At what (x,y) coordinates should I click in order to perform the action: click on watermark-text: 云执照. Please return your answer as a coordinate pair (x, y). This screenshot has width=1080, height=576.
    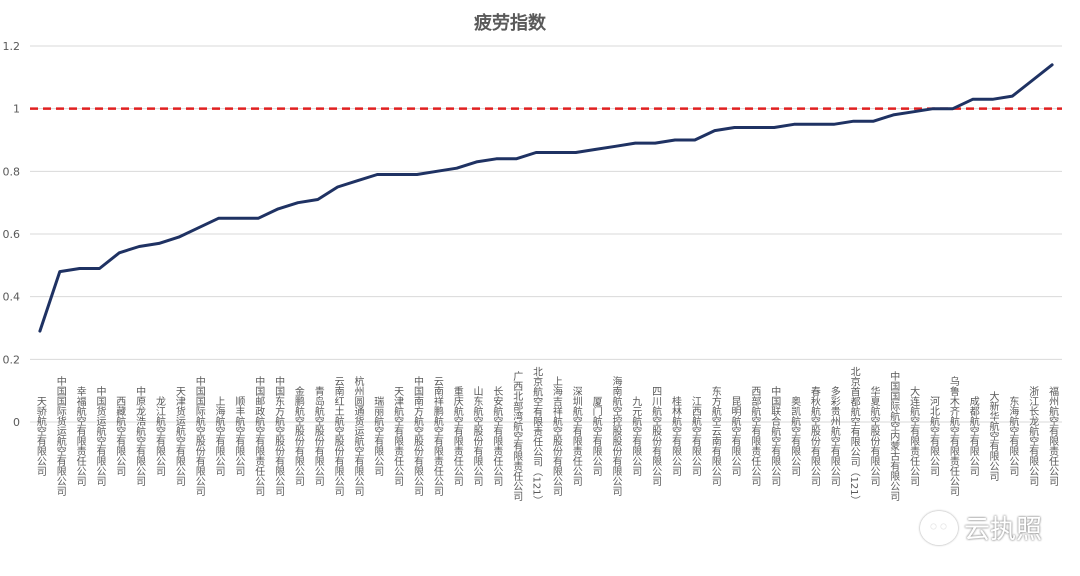
    Looking at the image, I should click on (1002, 530).